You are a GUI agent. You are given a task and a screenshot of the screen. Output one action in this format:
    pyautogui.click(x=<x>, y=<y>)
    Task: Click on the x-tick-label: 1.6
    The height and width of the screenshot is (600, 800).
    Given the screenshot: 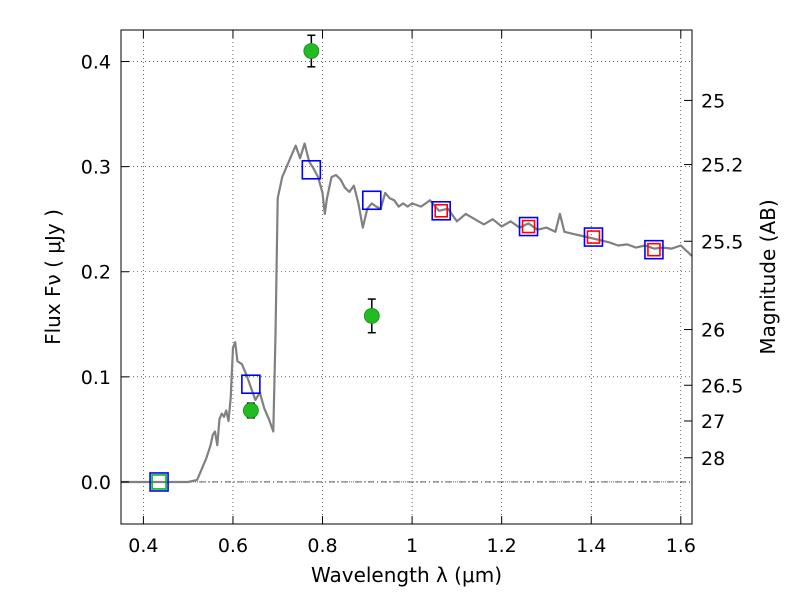 What is the action you would take?
    pyautogui.click(x=681, y=546)
    